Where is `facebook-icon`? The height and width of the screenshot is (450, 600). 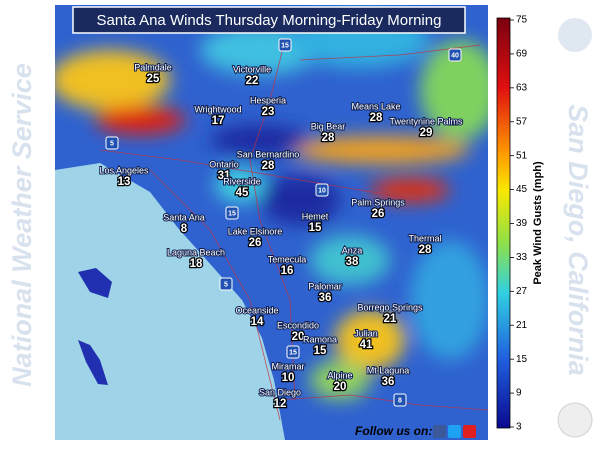
facebook-icon is located at coordinates (439, 431).